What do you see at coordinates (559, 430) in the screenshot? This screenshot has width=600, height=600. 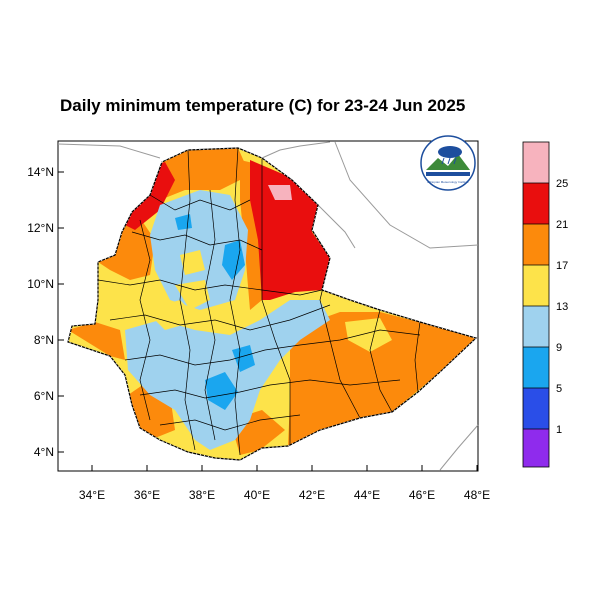 I see `colorbar-label: 1` at bounding box center [559, 430].